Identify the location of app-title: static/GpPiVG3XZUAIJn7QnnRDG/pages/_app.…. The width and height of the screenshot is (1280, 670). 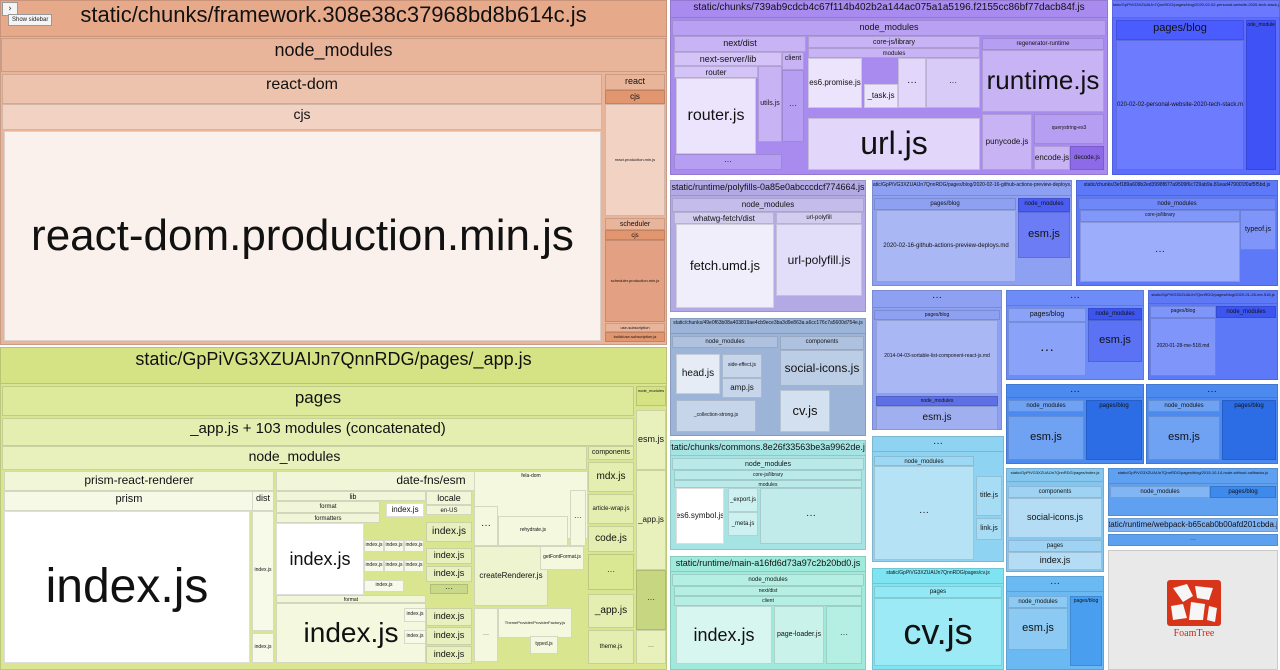
(333, 365).